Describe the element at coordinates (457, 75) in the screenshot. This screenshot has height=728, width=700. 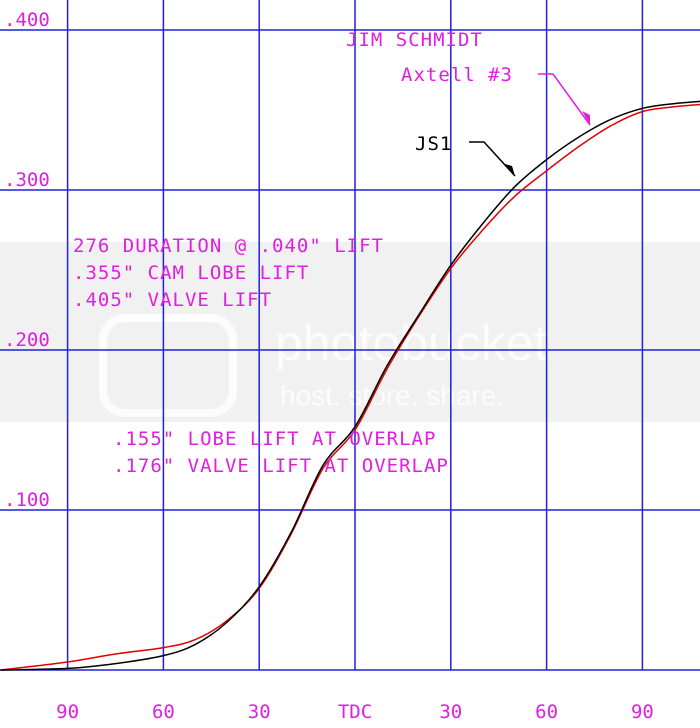
I see `series-label-axtell: Axtell #3` at that location.